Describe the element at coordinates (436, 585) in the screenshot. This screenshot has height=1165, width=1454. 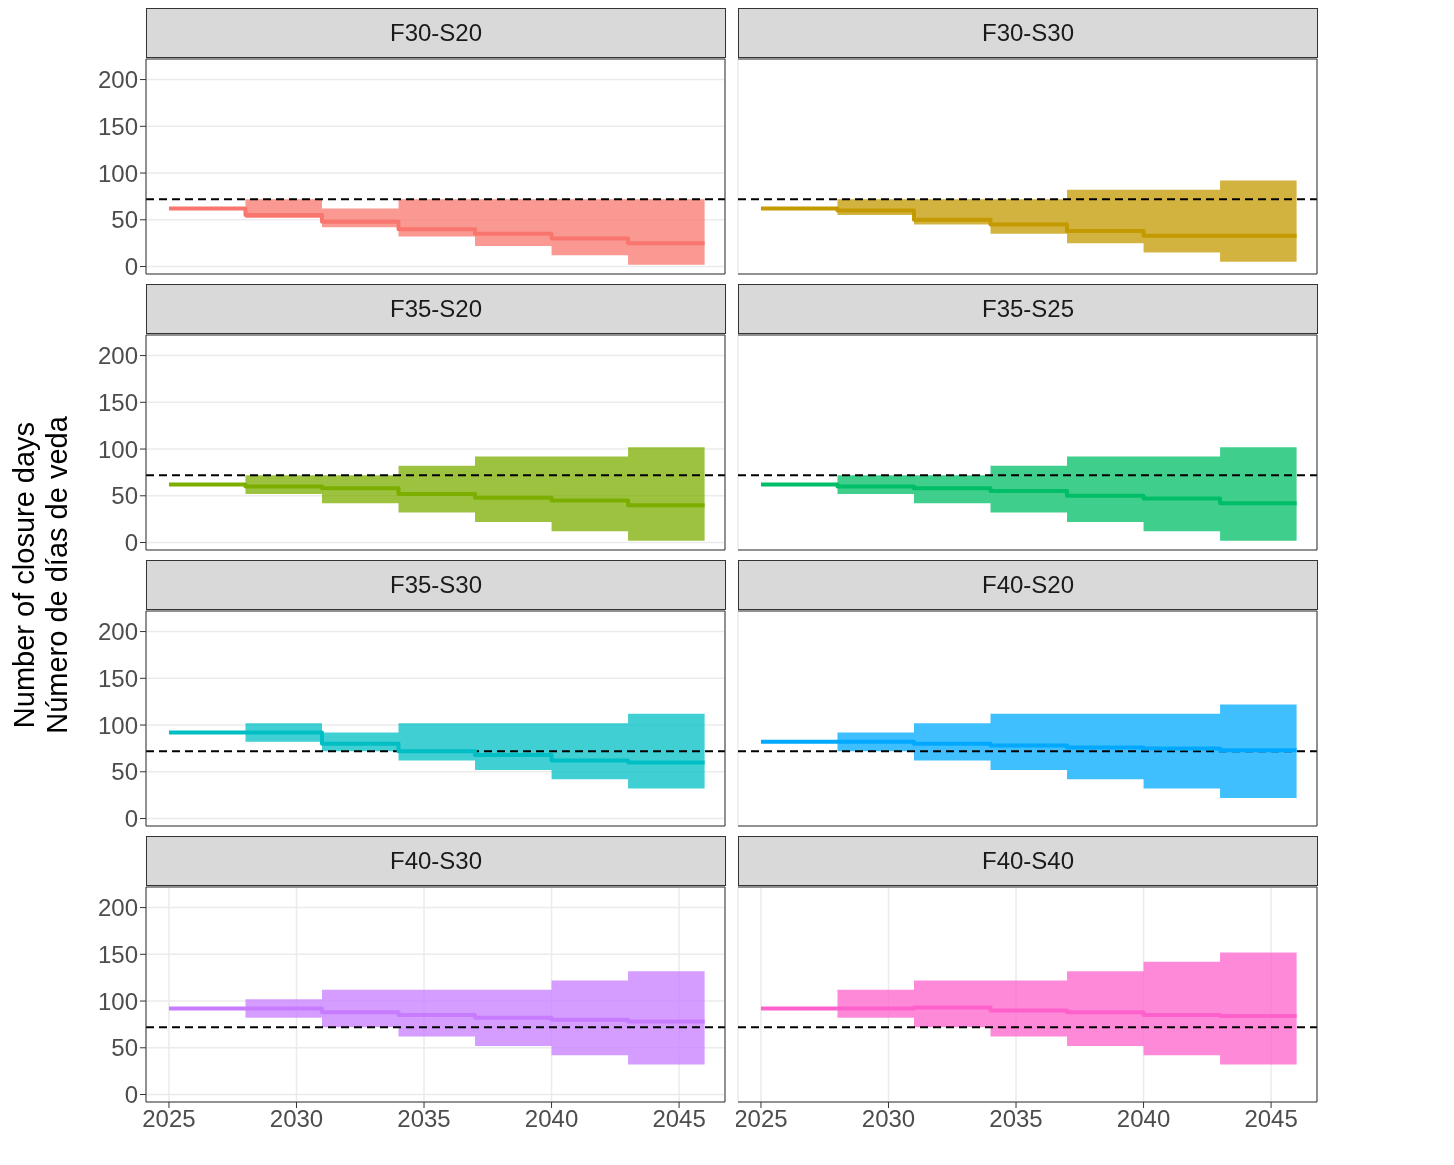
I see `chart-title: F35-S30` at that location.